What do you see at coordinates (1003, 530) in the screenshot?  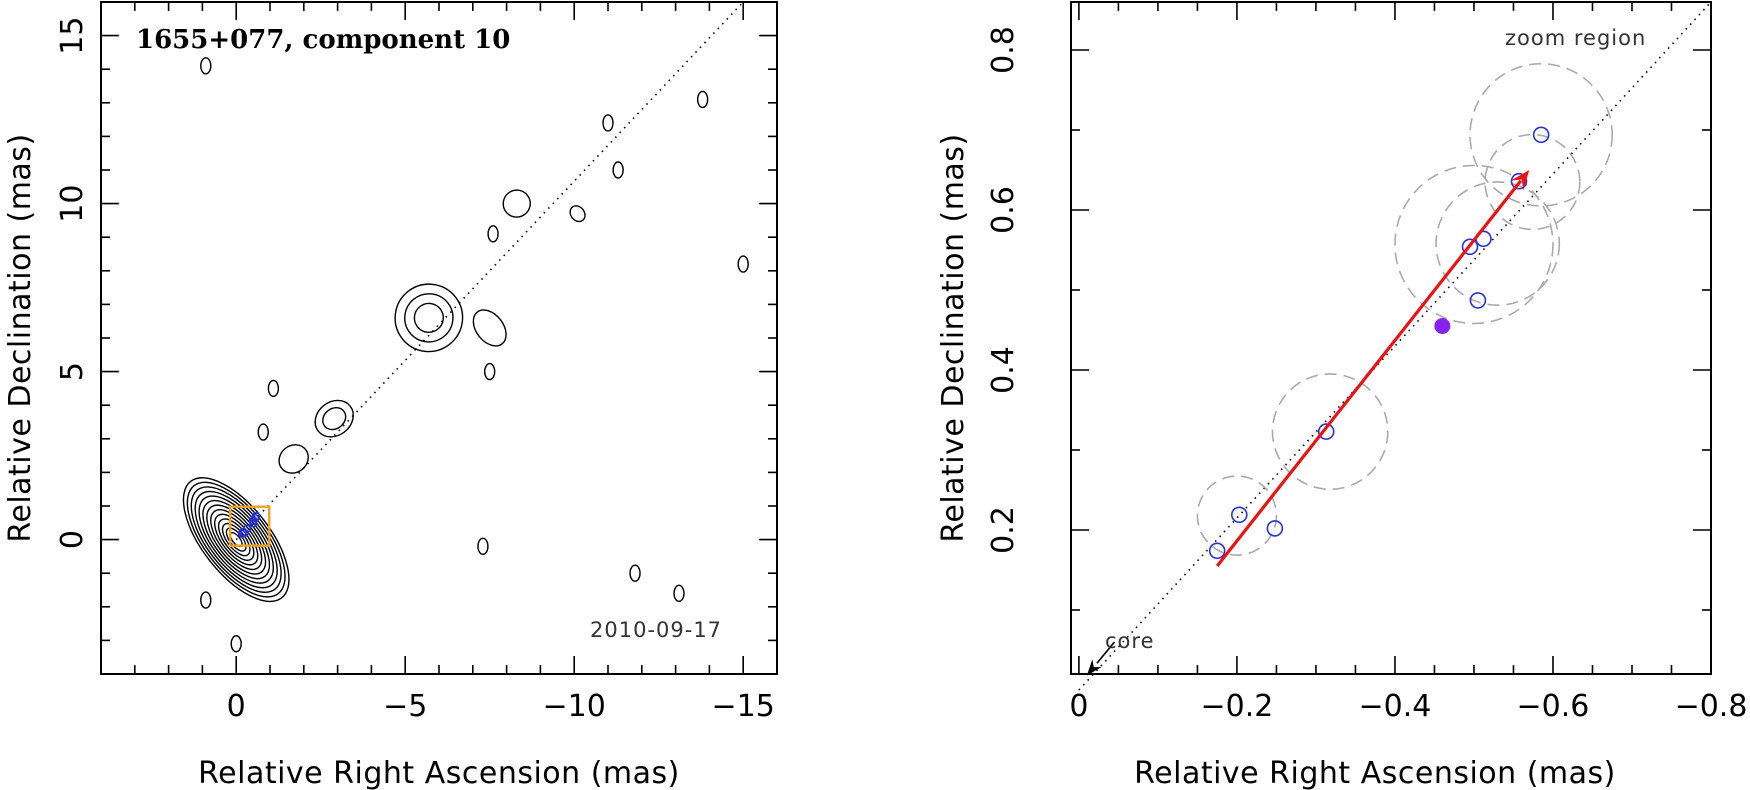 I see `right-y-tick-label: 0.2` at bounding box center [1003, 530].